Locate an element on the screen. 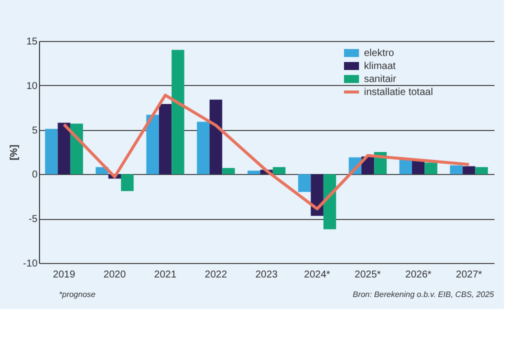 The width and height of the screenshot is (520, 347). x-tick-label: 2022 is located at coordinates (216, 275).